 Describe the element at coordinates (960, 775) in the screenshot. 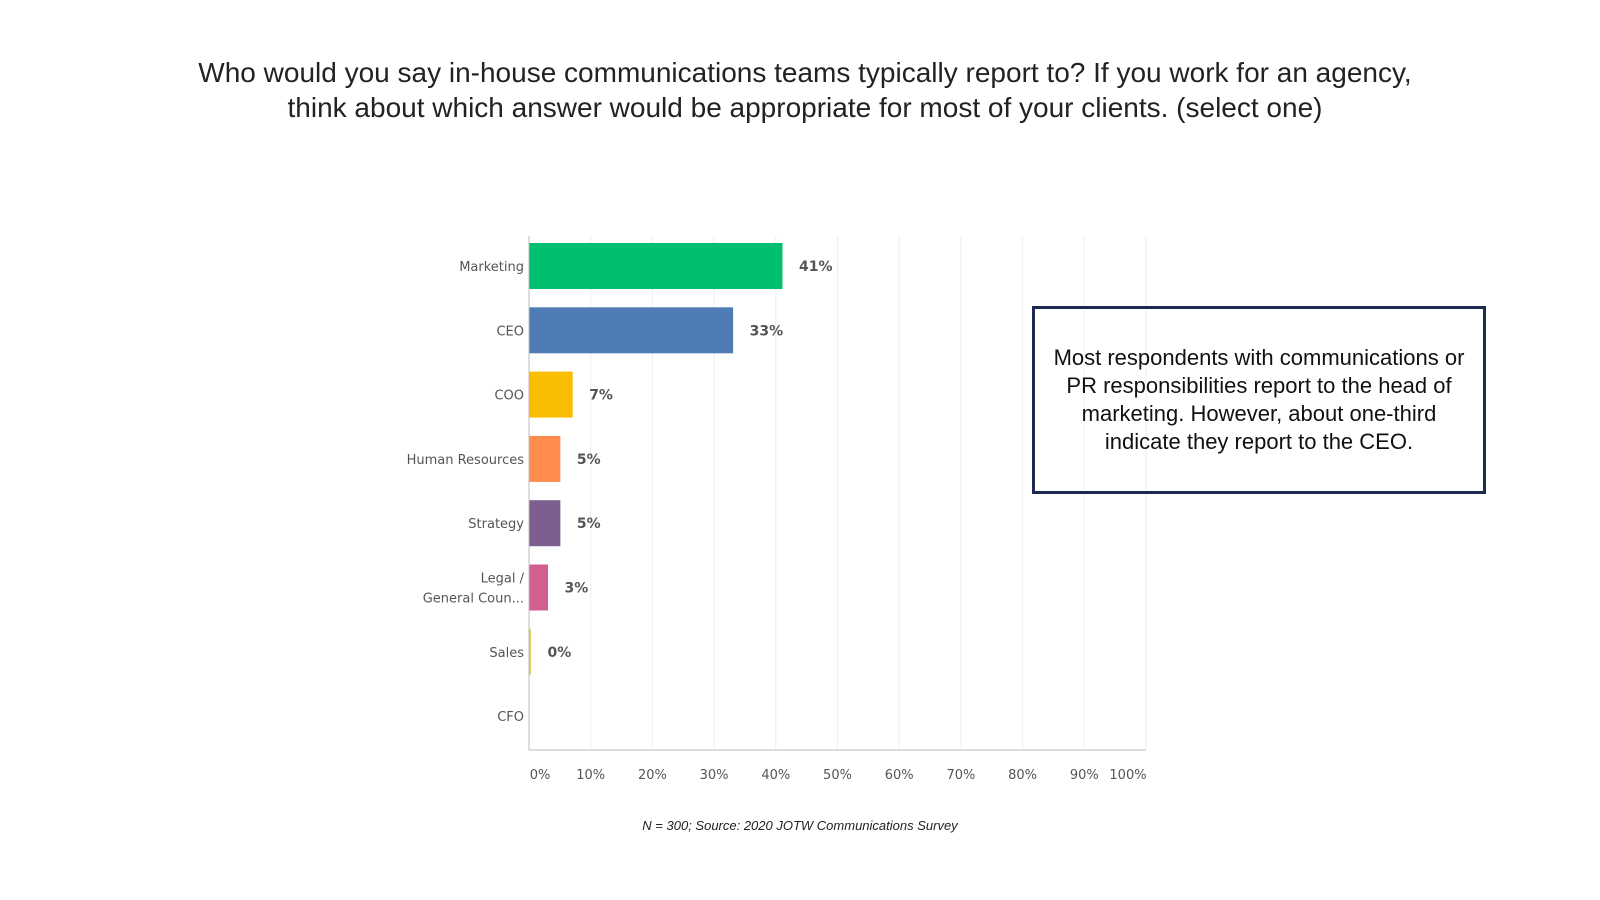

I see `x-tick-label: 70%` at that location.